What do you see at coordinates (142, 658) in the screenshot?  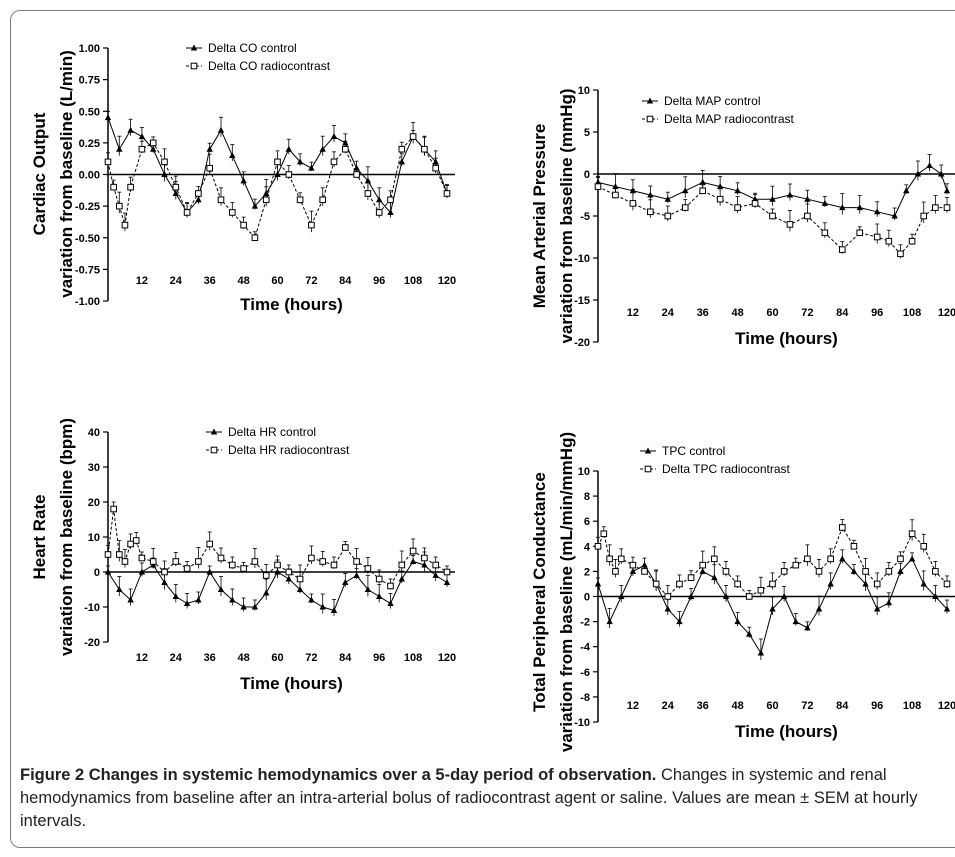 I see `x-tick-label: 12` at bounding box center [142, 658].